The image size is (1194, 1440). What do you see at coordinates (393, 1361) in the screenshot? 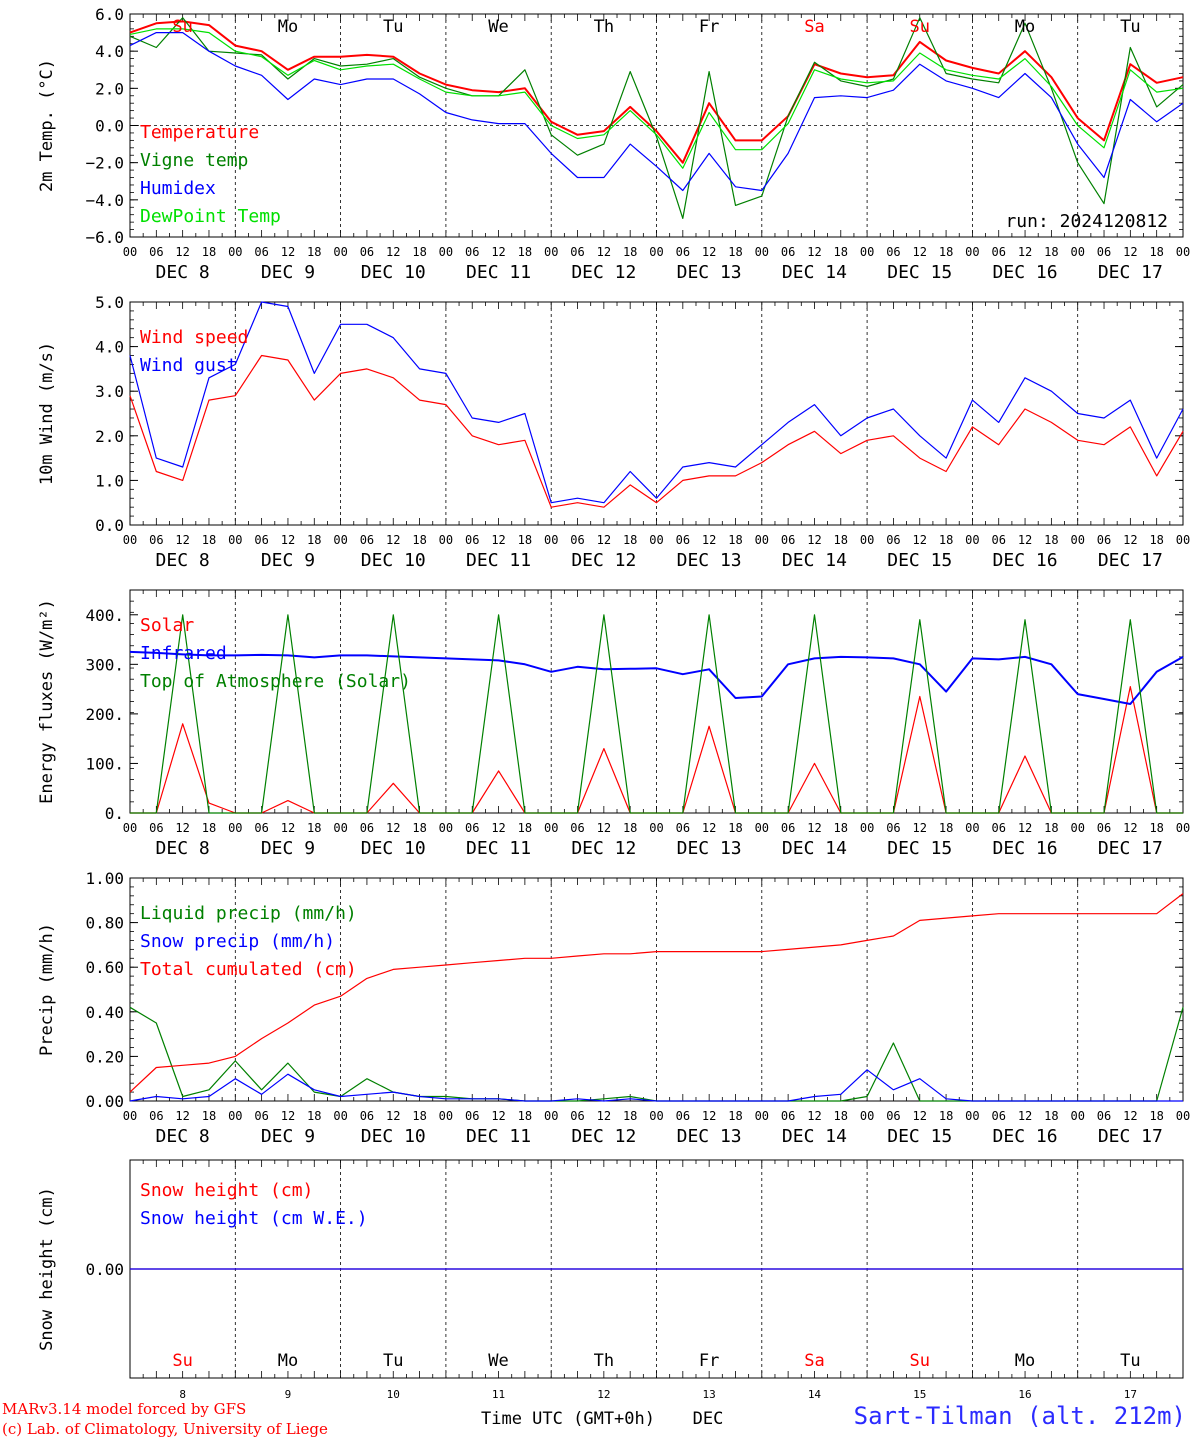
I see `weekday-label: Tu` at bounding box center [393, 1361].